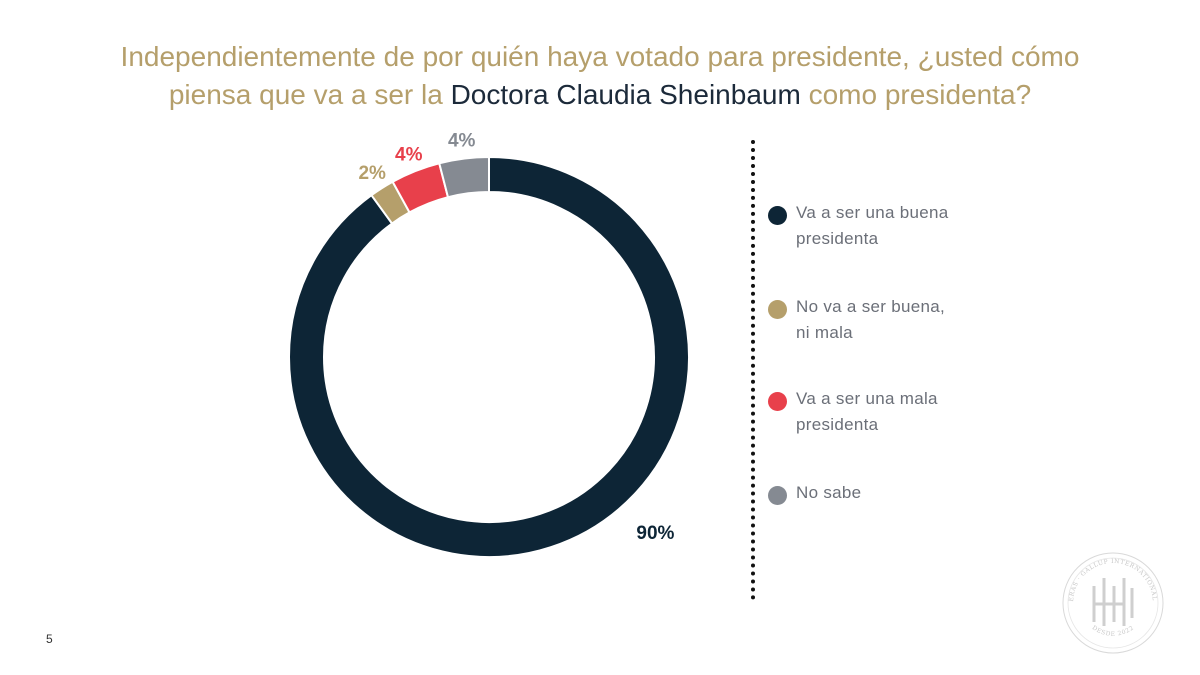 The height and width of the screenshot is (675, 1200). Describe the element at coordinates (824, 332) in the screenshot. I see `legend-label-ni-buena-ni-mala-line2: ni mala` at that location.